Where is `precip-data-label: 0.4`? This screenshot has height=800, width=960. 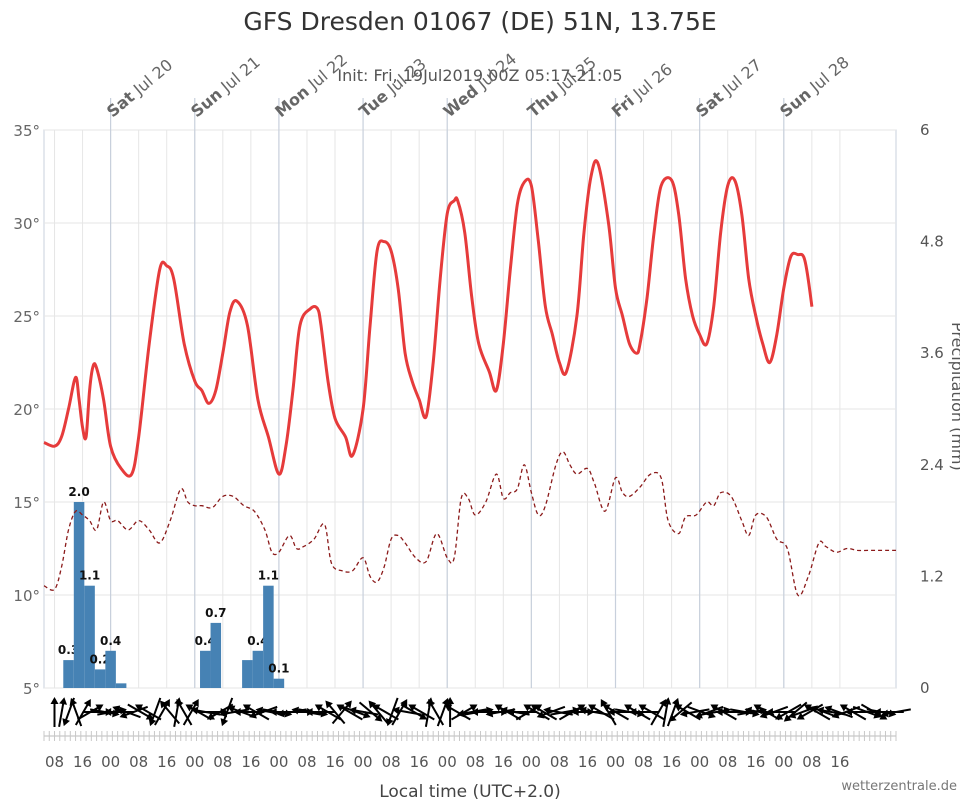
precip-data-label: 0.4 is located at coordinates (110, 641).